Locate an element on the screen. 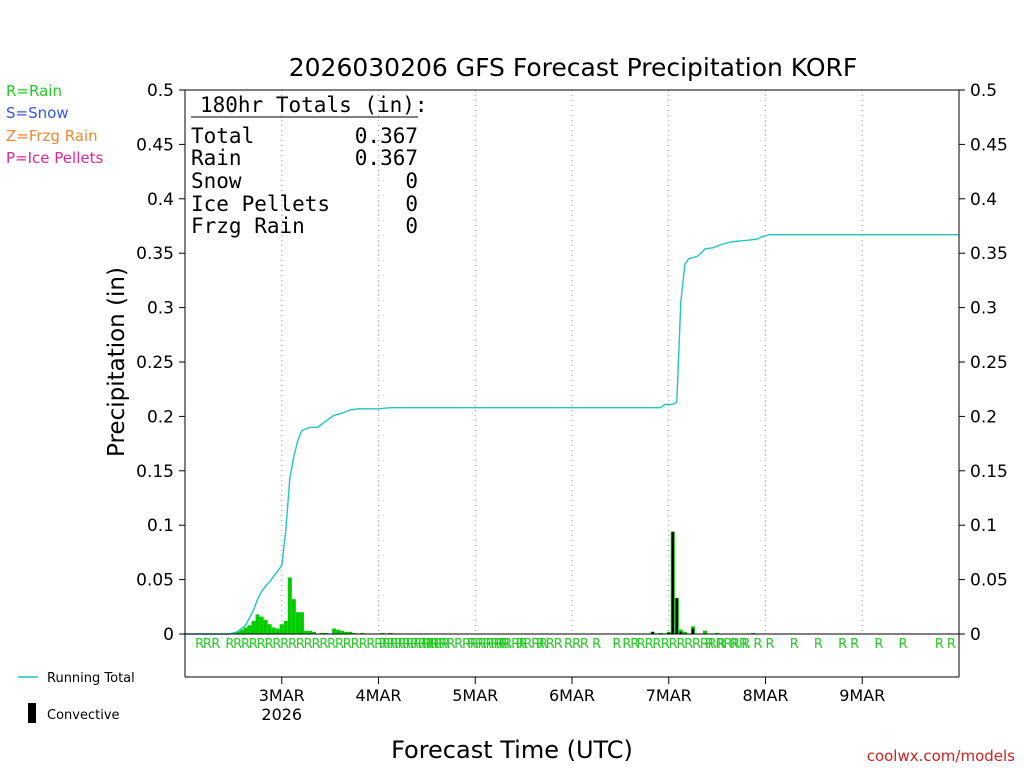 The width and height of the screenshot is (1024, 768). y-tick-label-right: 0.1 is located at coordinates (983, 526).